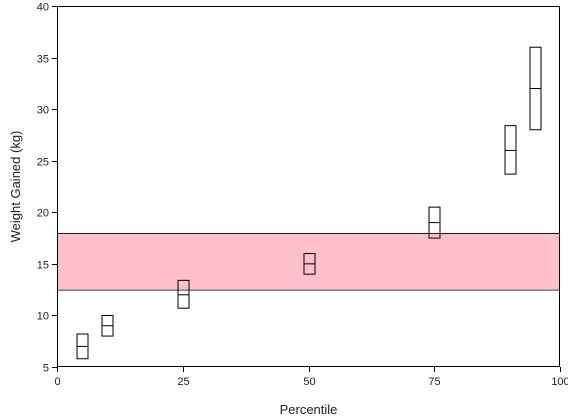 The width and height of the screenshot is (568, 419). What do you see at coordinates (309, 409) in the screenshot?
I see `x-axis-title: Percentile` at bounding box center [309, 409].